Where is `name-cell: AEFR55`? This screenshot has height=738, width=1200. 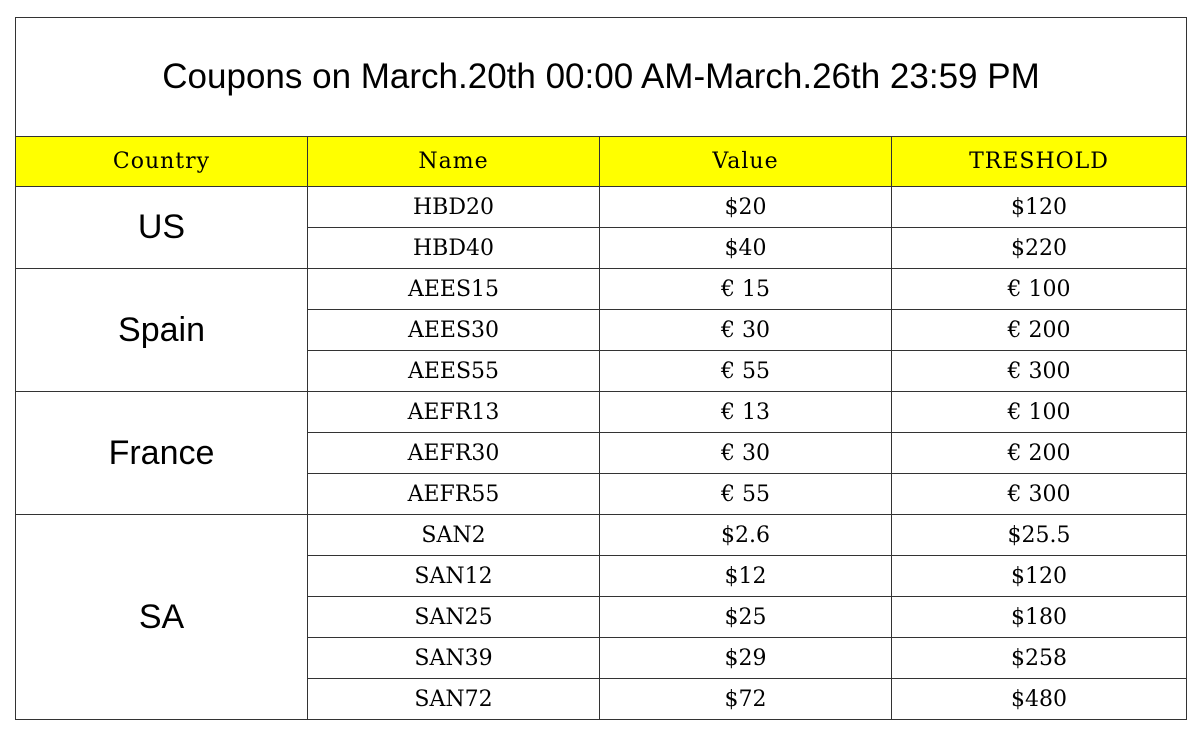
name-cell: AEFR55 is located at coordinates (453, 494).